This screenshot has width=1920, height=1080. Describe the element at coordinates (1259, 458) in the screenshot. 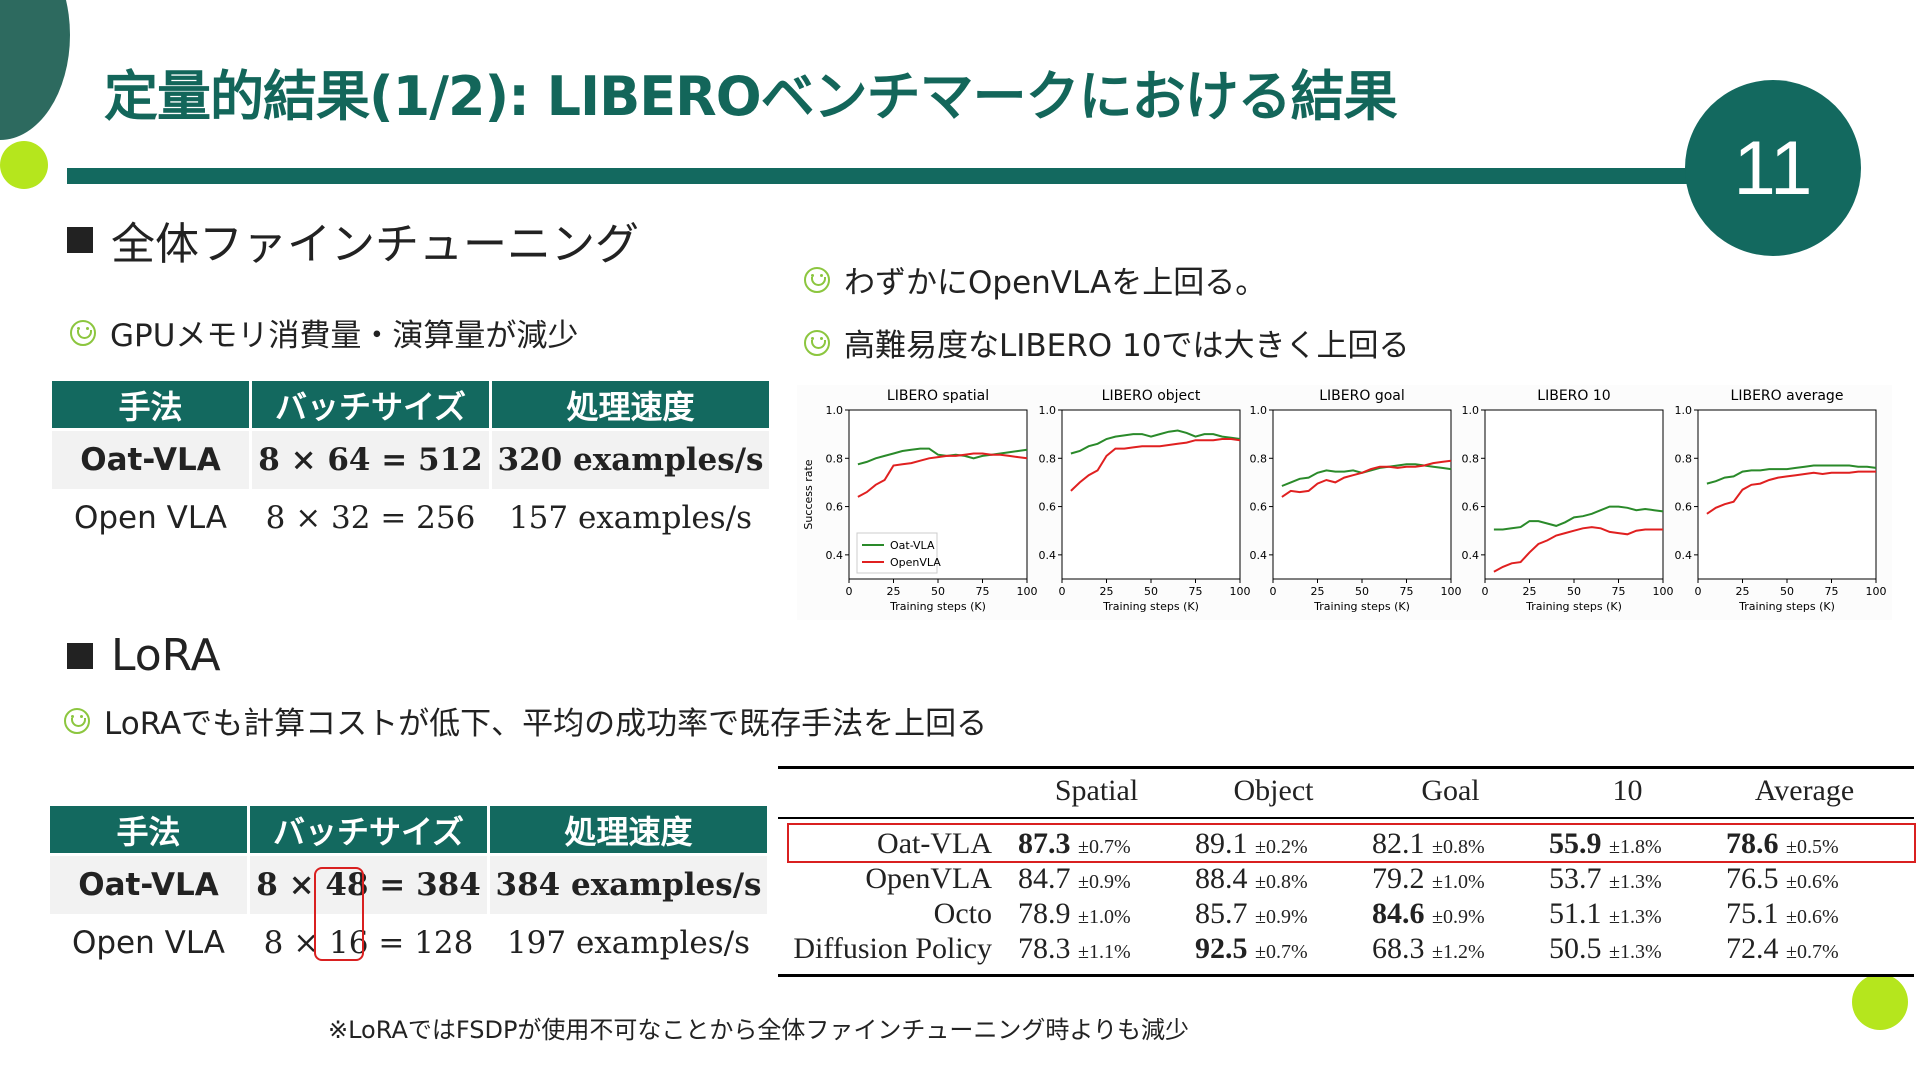

I see `y-tick-label: 0.8` at that location.